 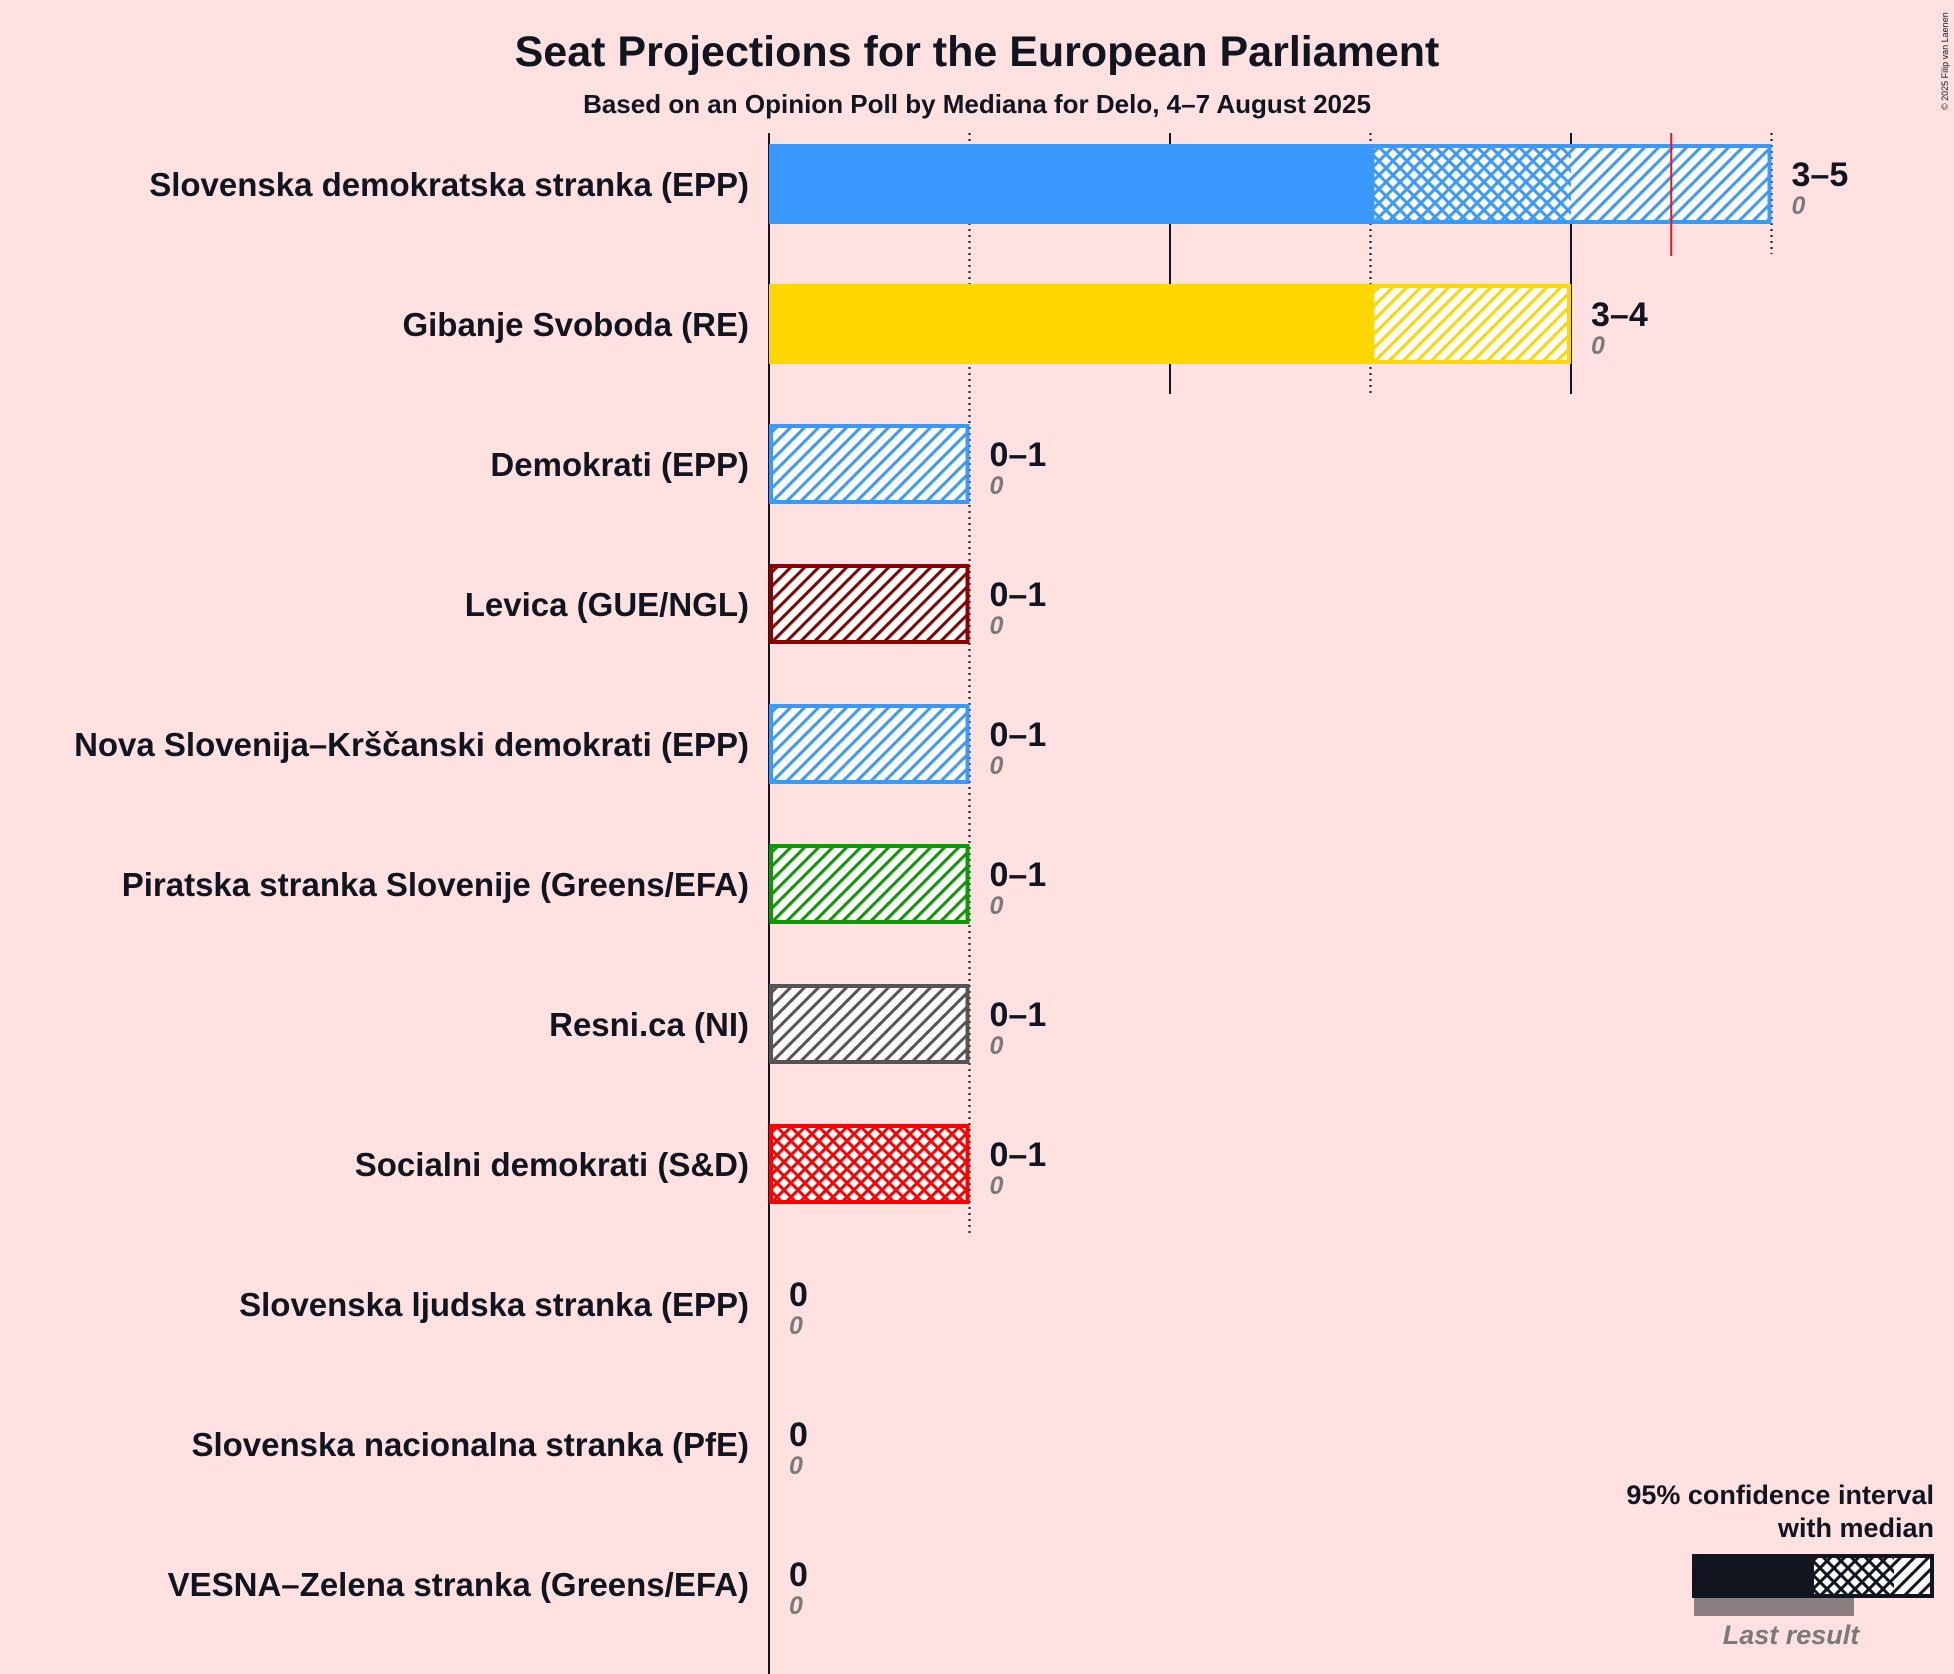 I want to click on legend-last-result-label: Last result, so click(x=1792, y=1635).